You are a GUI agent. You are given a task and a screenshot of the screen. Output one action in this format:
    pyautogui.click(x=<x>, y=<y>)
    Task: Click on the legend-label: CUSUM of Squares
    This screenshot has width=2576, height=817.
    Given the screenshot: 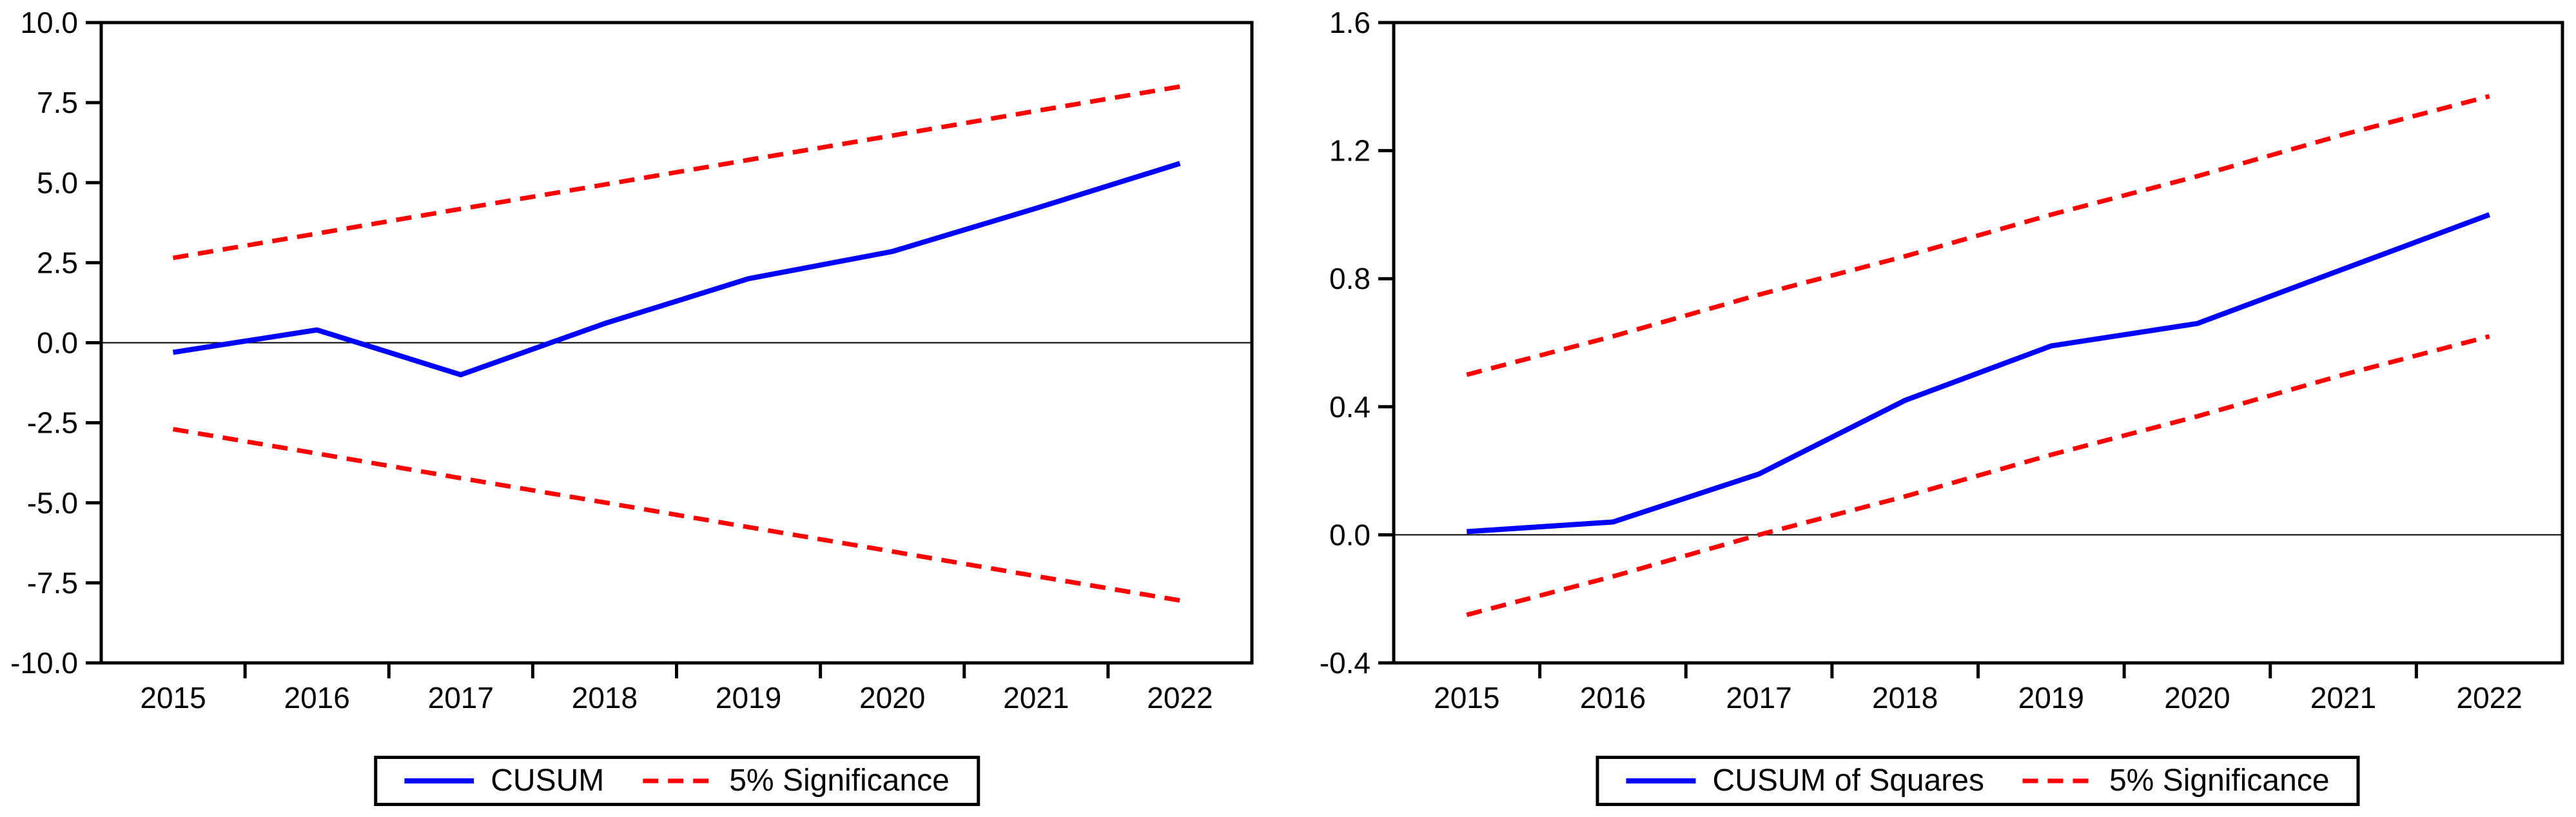 What is the action you would take?
    pyautogui.click(x=1848, y=780)
    